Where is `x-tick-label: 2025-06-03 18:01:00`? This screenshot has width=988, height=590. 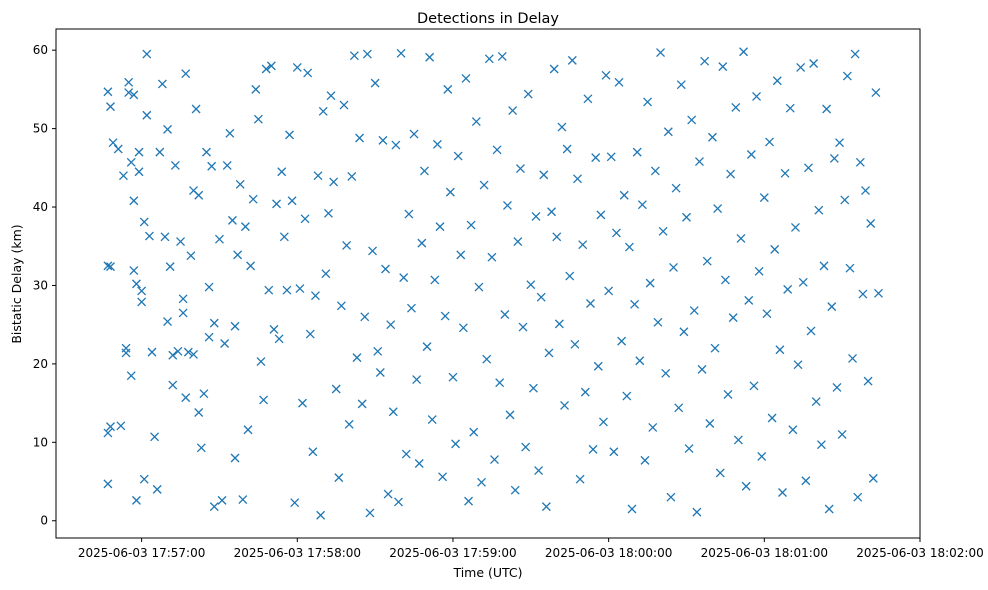 x-tick-label: 2025-06-03 18:01:00 is located at coordinates (764, 553).